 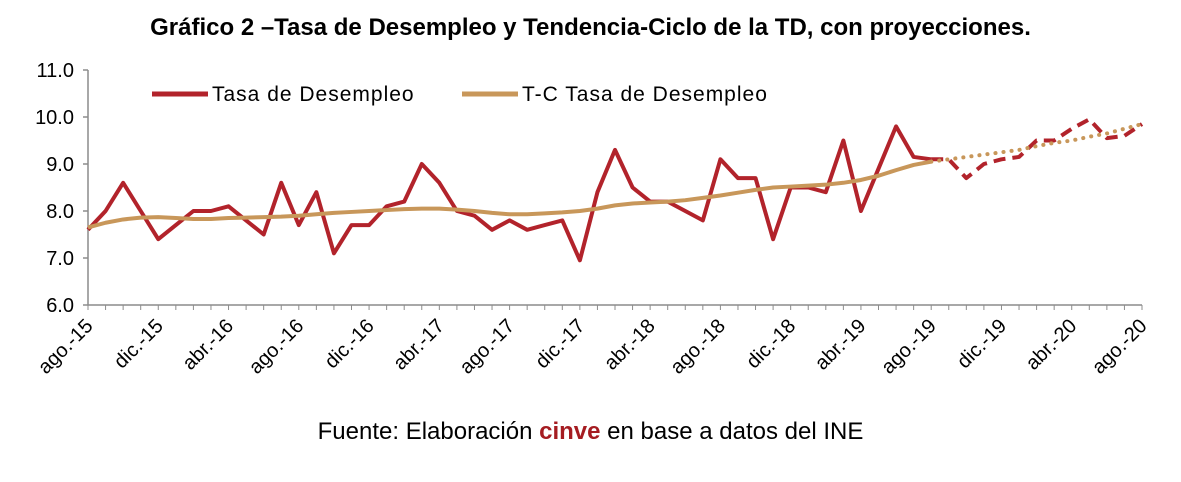 What do you see at coordinates (630, 345) in the screenshot?
I see `x-tick-label: abr.-18` at bounding box center [630, 345].